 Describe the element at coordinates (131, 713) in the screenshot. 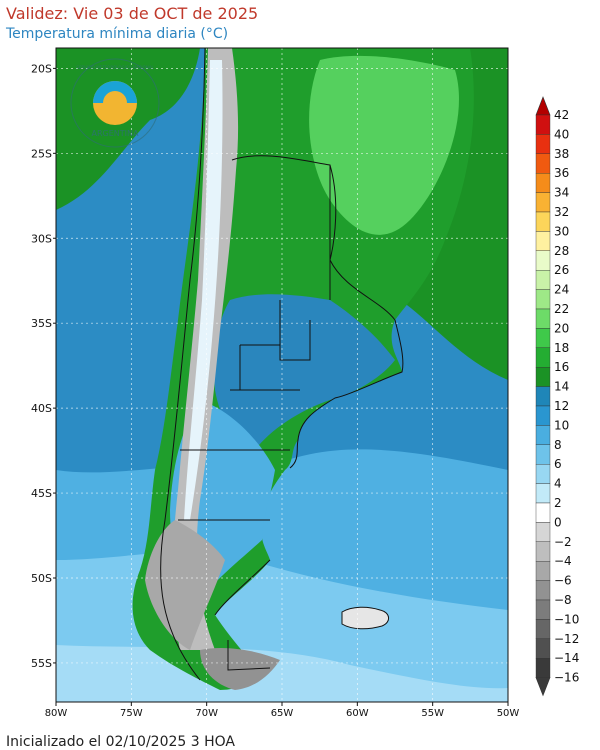

I see `lon-tick-label: 75W` at that location.